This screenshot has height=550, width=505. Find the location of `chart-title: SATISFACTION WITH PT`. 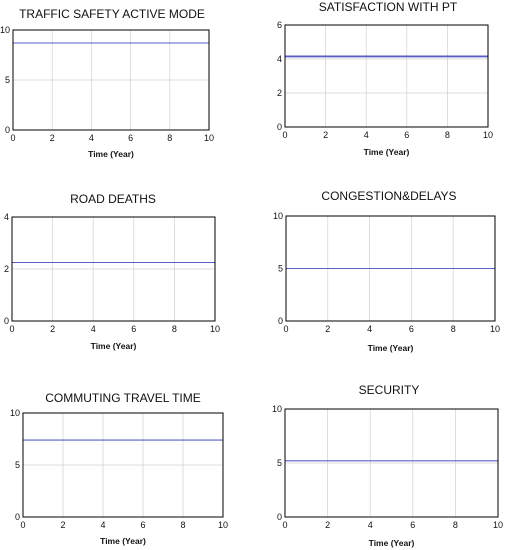

chart-title: SATISFACTION WITH PT is located at coordinates (388, 7).